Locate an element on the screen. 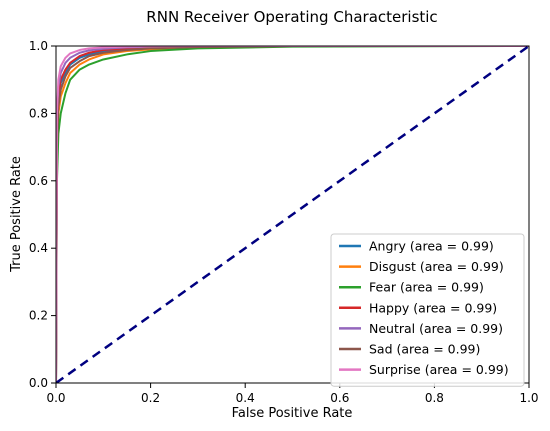 The image size is (550, 431). y-axis-label: True Positive Rate is located at coordinates (16, 214).